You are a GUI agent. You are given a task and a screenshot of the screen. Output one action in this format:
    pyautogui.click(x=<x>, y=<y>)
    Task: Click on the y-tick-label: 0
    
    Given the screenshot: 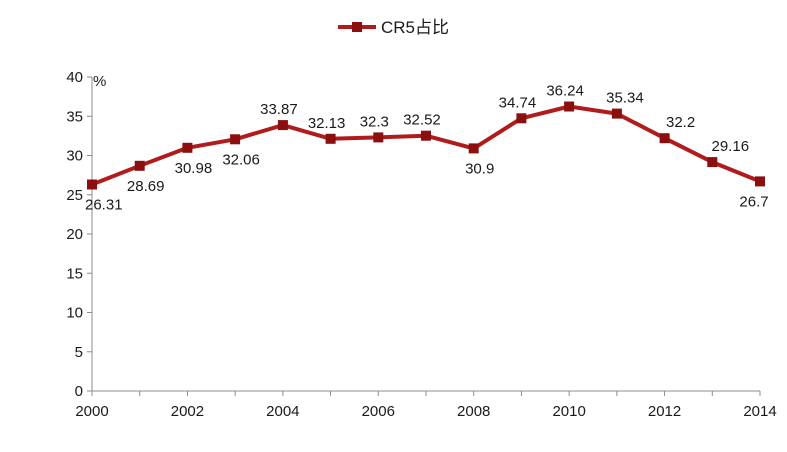 What is the action you would take?
    pyautogui.click(x=79, y=391)
    